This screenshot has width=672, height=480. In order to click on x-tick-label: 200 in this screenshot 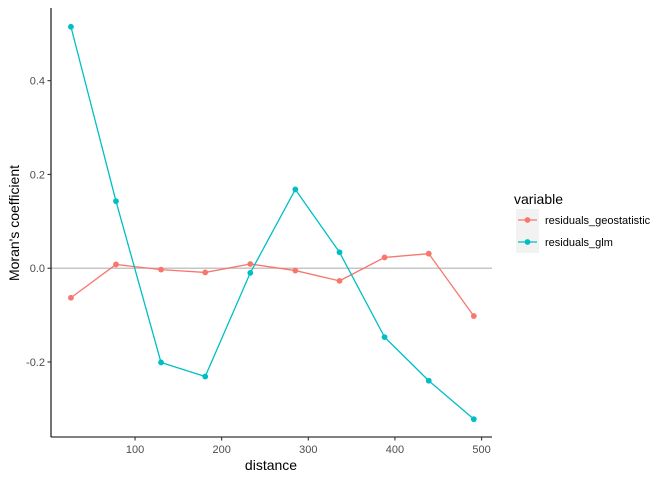, I will do `click(222, 450)`.